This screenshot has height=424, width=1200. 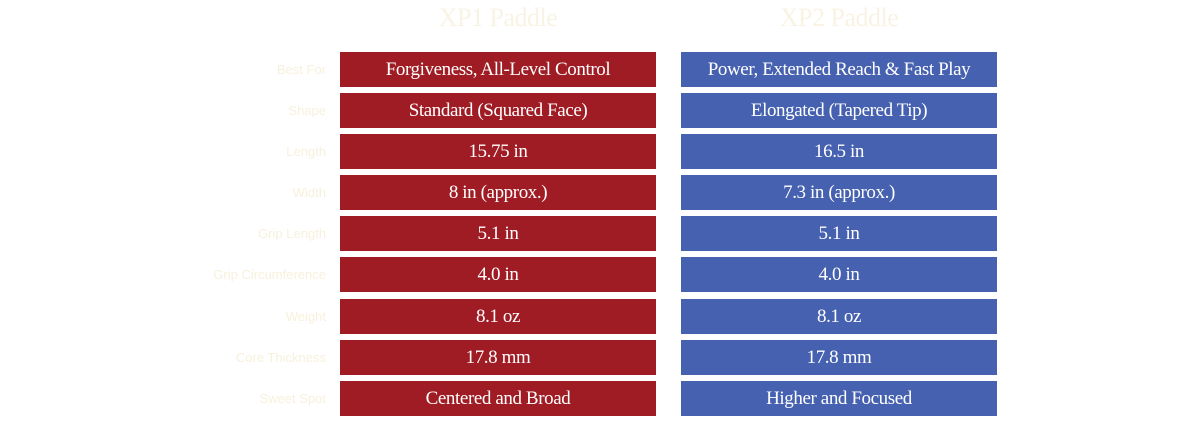 What do you see at coordinates (305, 316) in the screenshot?
I see `row-label: Weight` at bounding box center [305, 316].